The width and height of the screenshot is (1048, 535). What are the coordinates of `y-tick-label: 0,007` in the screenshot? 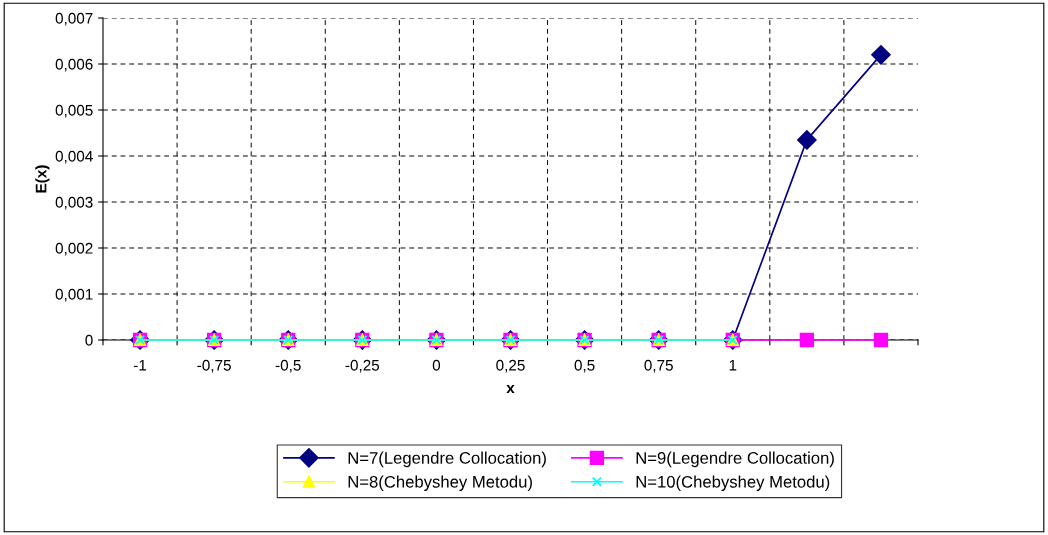 It's located at (74, 19).